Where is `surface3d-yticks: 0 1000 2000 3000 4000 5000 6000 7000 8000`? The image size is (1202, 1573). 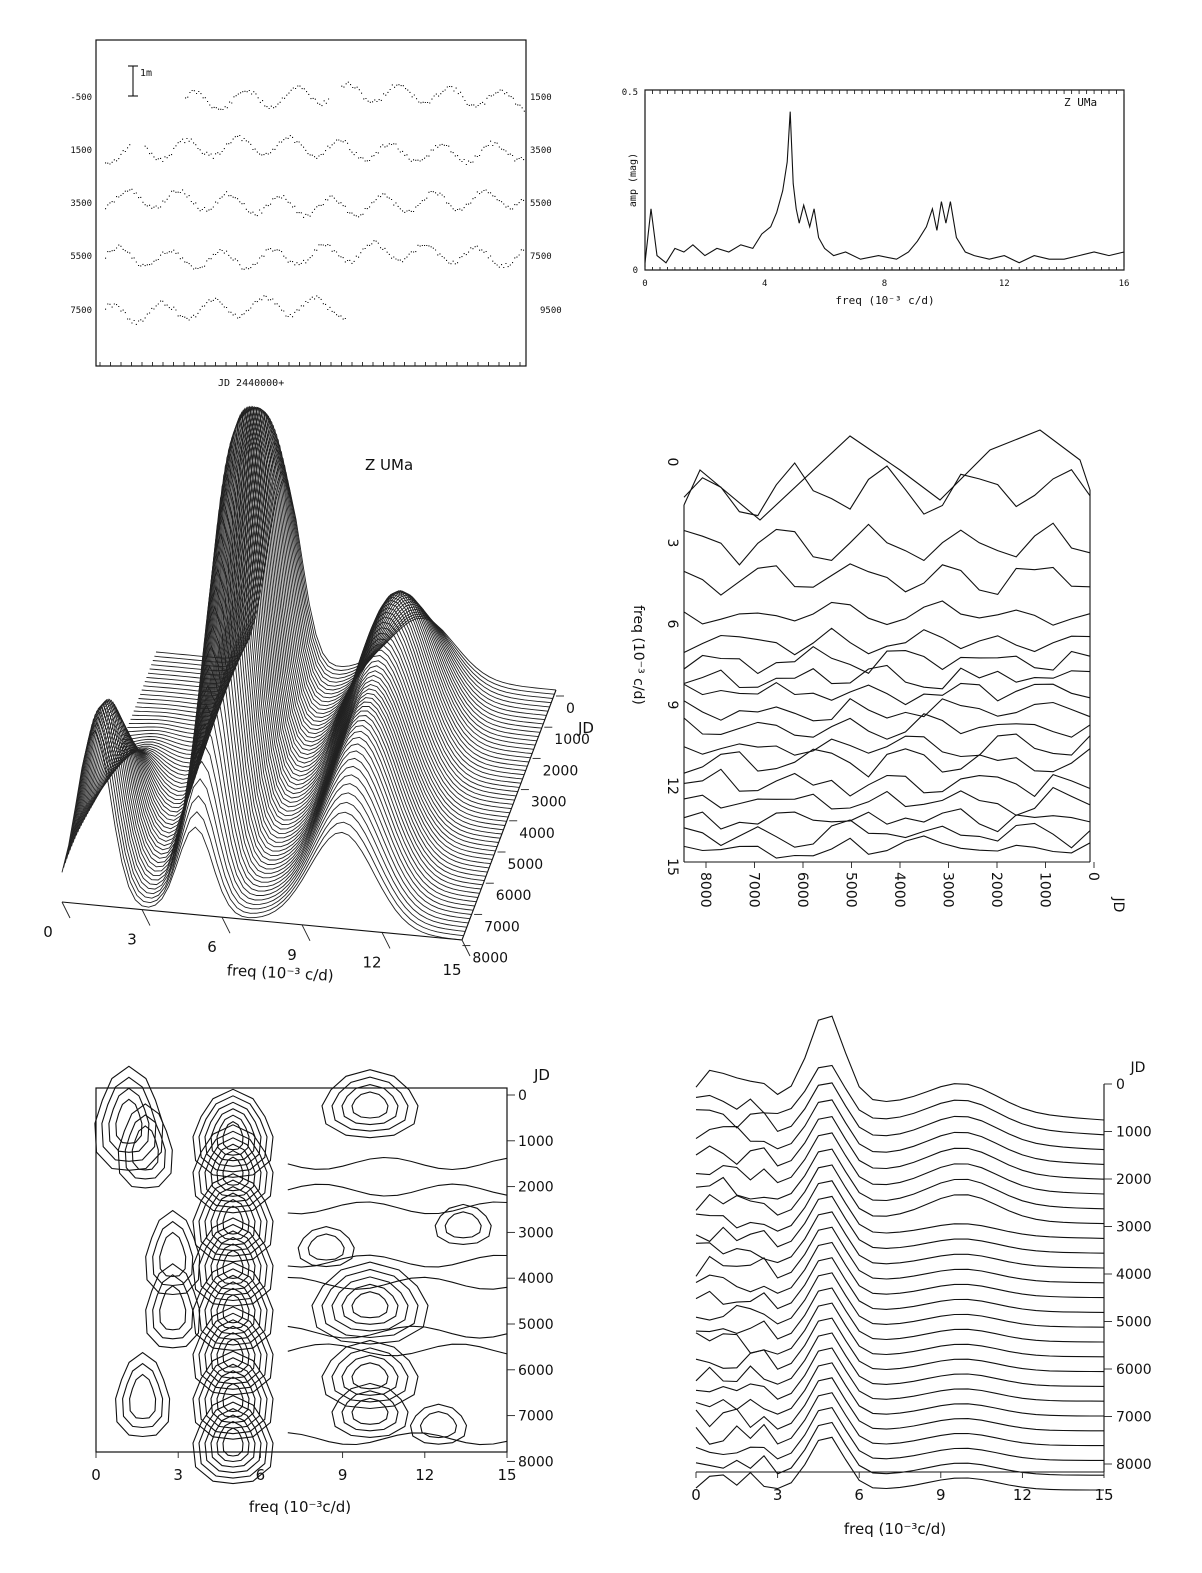 surface3d-yticks: 0 1000 2000 3000 4000 5000 6000 7000 8000 is located at coordinates (526, 831).